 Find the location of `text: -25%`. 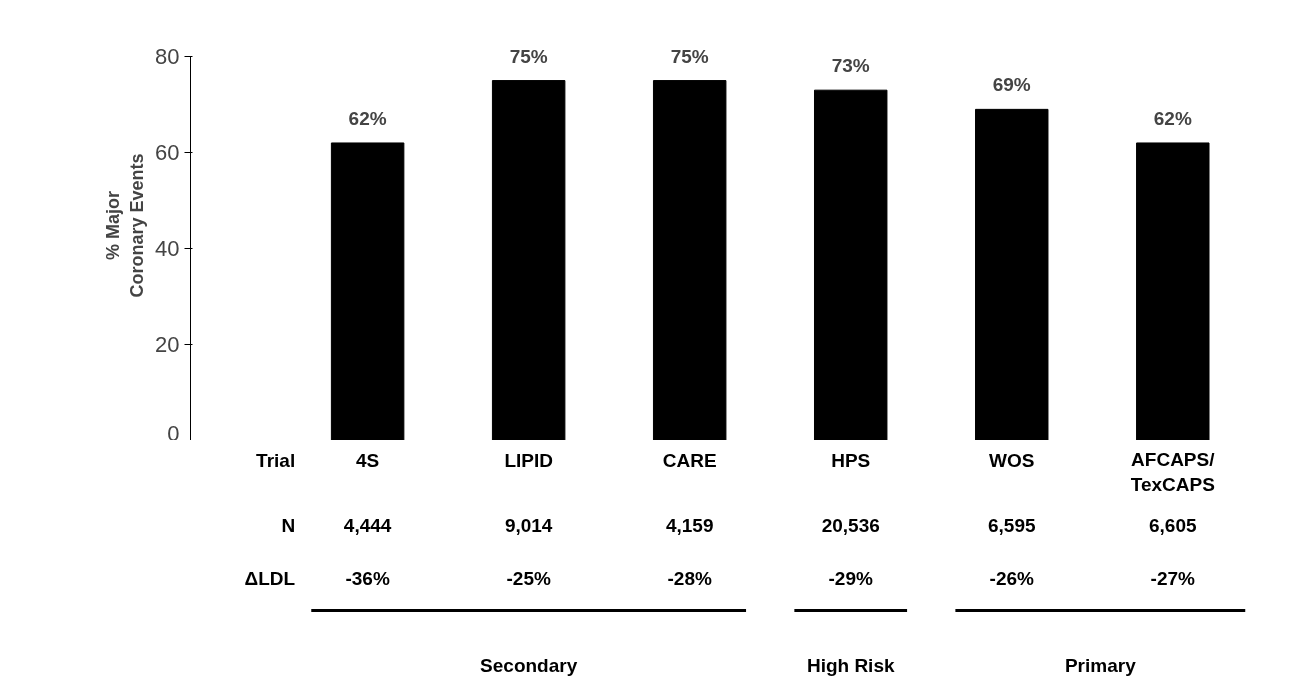

text: -25% is located at coordinates (528, 578).